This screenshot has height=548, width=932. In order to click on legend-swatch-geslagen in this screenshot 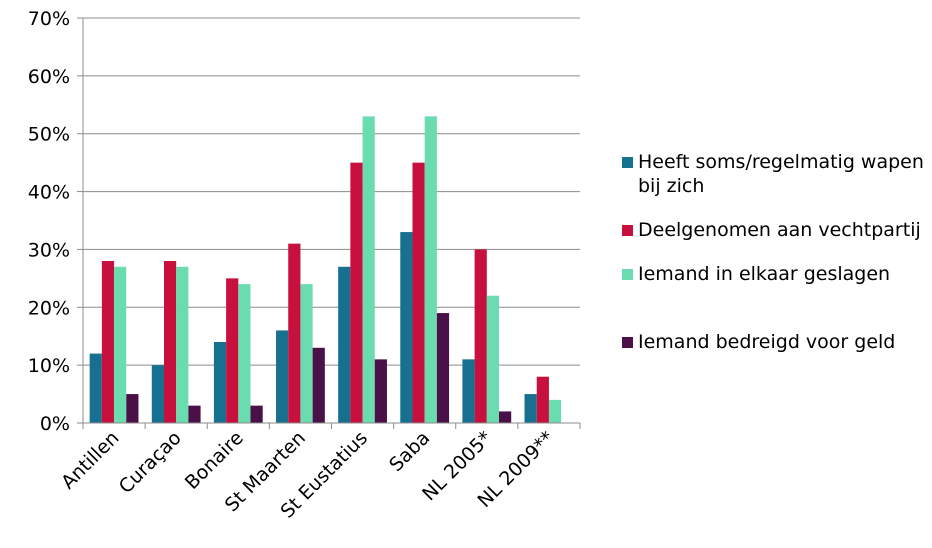, I will do `click(627, 274)`.